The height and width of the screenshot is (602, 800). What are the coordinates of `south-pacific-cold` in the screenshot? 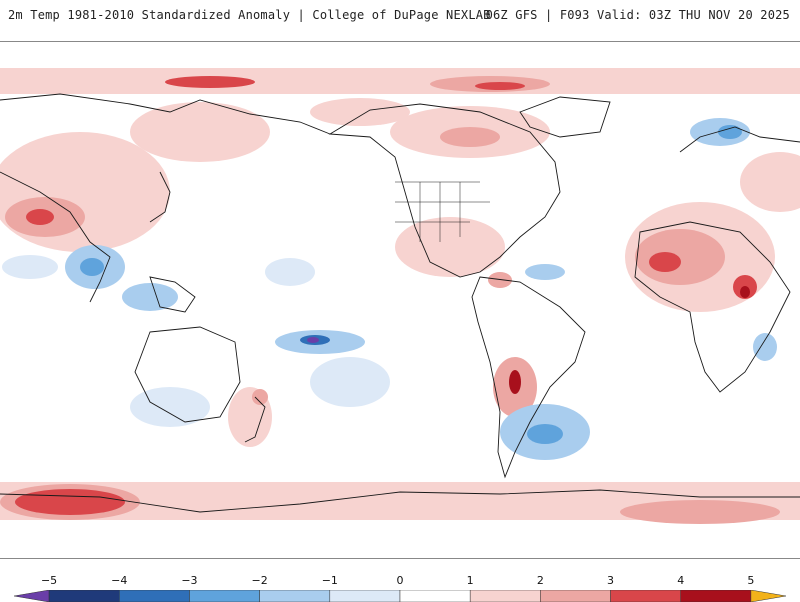 It's located at (350, 382).